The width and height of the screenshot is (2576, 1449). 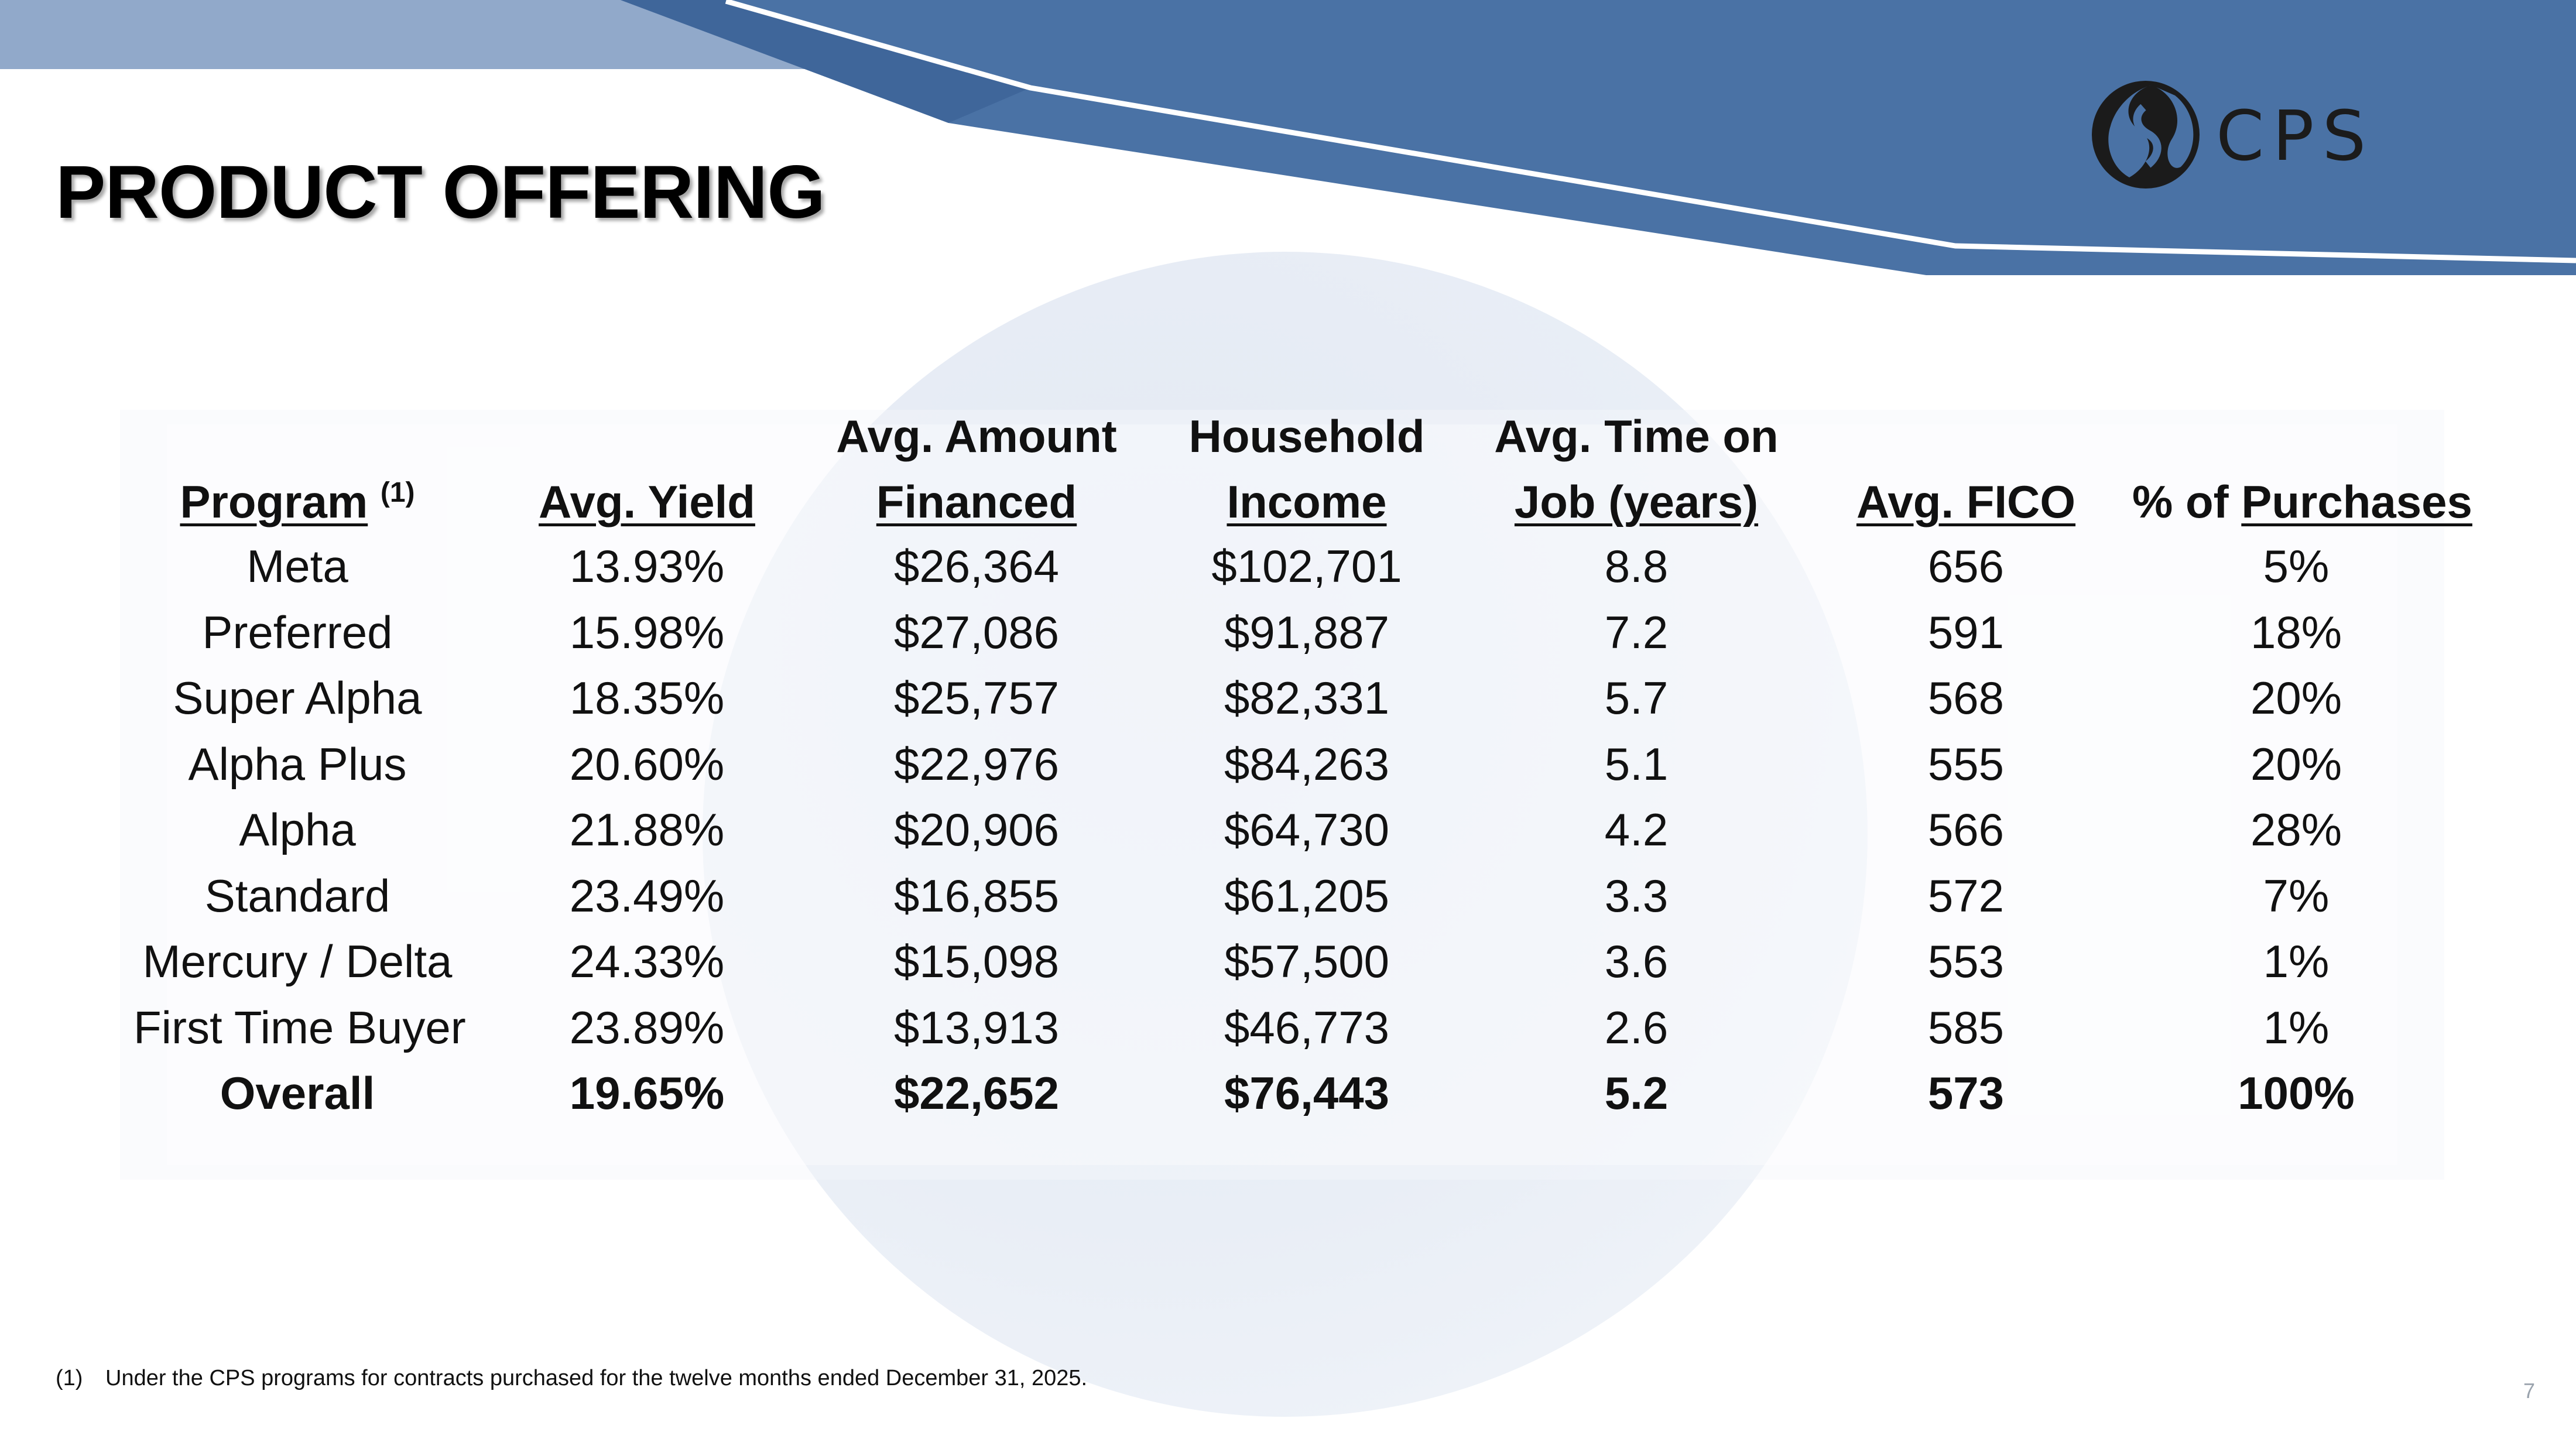 What do you see at coordinates (1636, 764) in the screenshot?
I see `row-3-time-on-job: 5.1` at bounding box center [1636, 764].